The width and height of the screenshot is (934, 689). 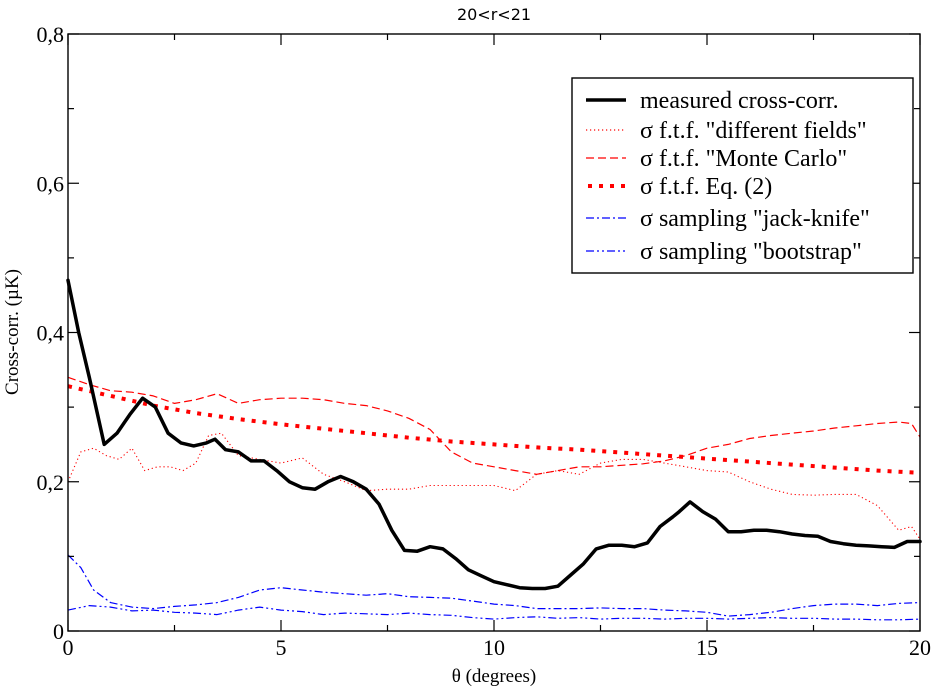 What do you see at coordinates (706, 187) in the screenshot?
I see `legend-label-eq2: σ f.t.f. Eq. (2)` at bounding box center [706, 187].